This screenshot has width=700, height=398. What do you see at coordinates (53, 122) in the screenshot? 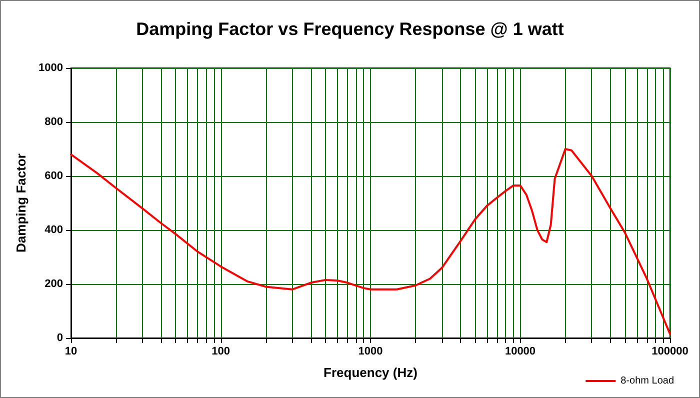
I see `y-tick-label: 800` at bounding box center [53, 122].